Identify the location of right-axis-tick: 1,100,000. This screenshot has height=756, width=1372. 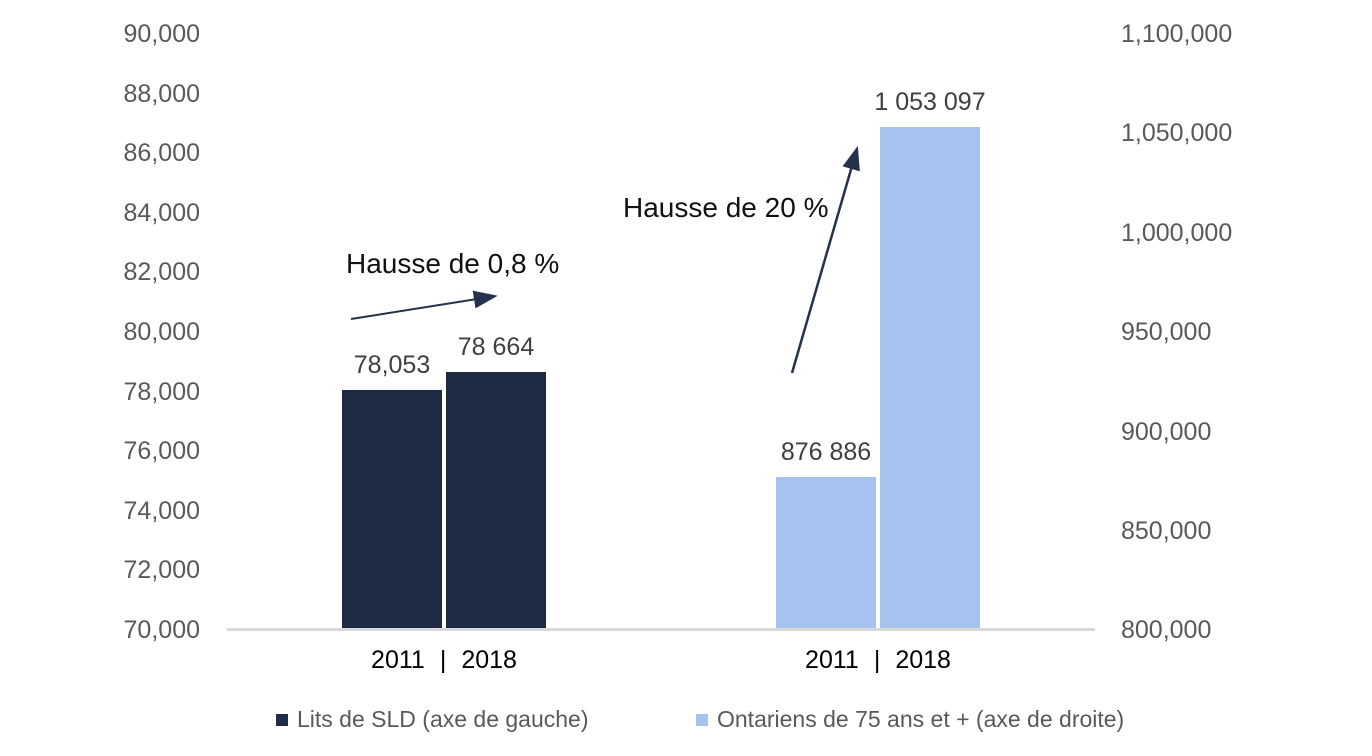
(1177, 34).